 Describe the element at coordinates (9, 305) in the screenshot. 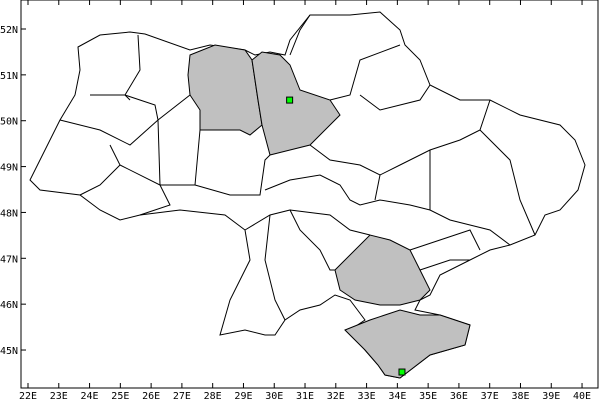

I see `y-tick-label: 46N` at that location.